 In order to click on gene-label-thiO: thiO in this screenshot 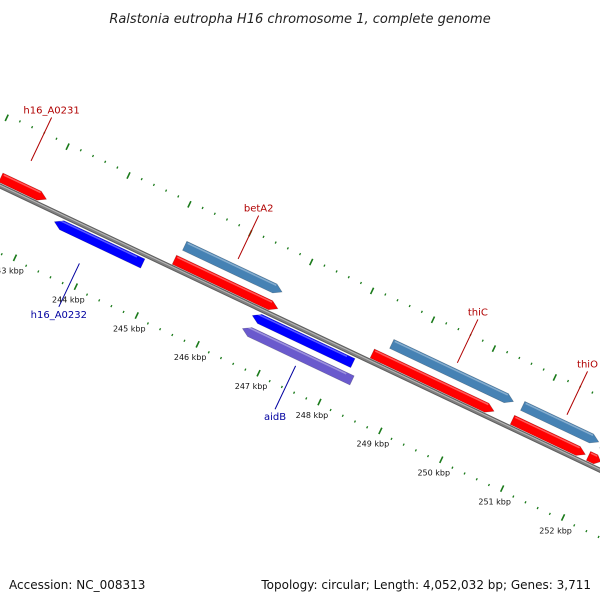, I will do `click(587, 364)`.